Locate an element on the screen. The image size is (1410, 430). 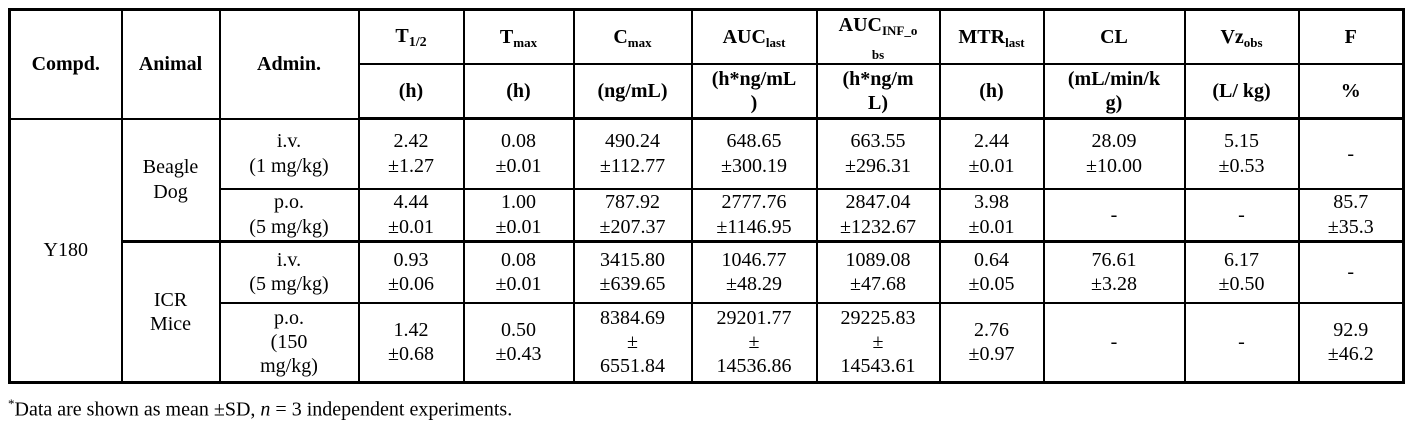
cell-aucinf: 2847.04 ±1232.67 is located at coordinates (878, 215).